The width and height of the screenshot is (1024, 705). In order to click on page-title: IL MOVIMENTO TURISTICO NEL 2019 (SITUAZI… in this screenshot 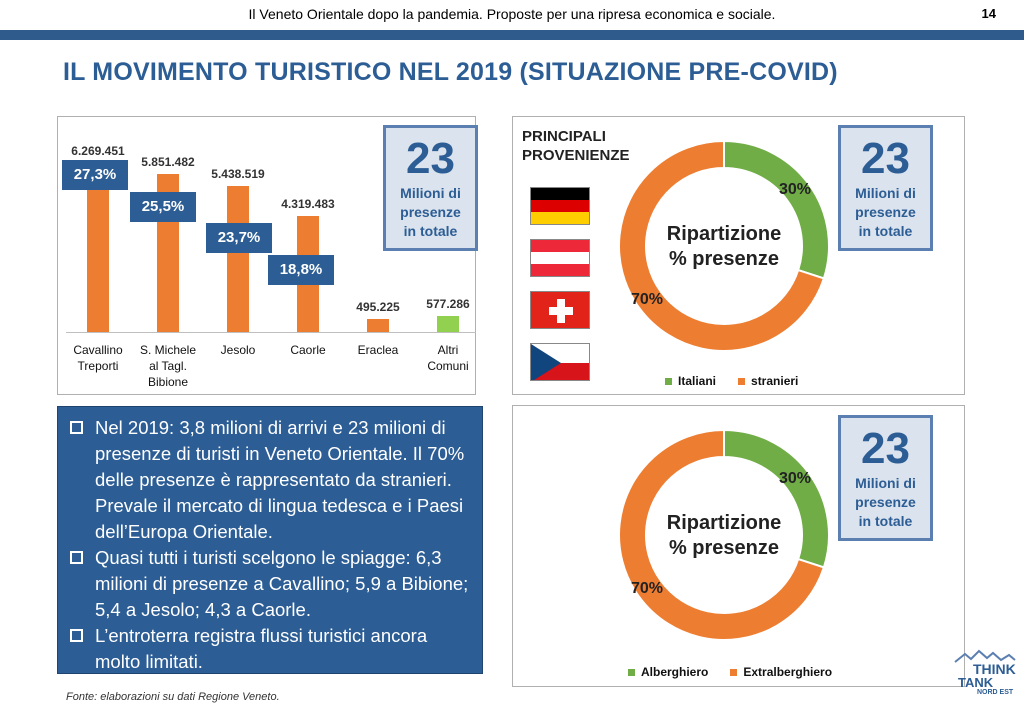, I will do `click(450, 72)`.